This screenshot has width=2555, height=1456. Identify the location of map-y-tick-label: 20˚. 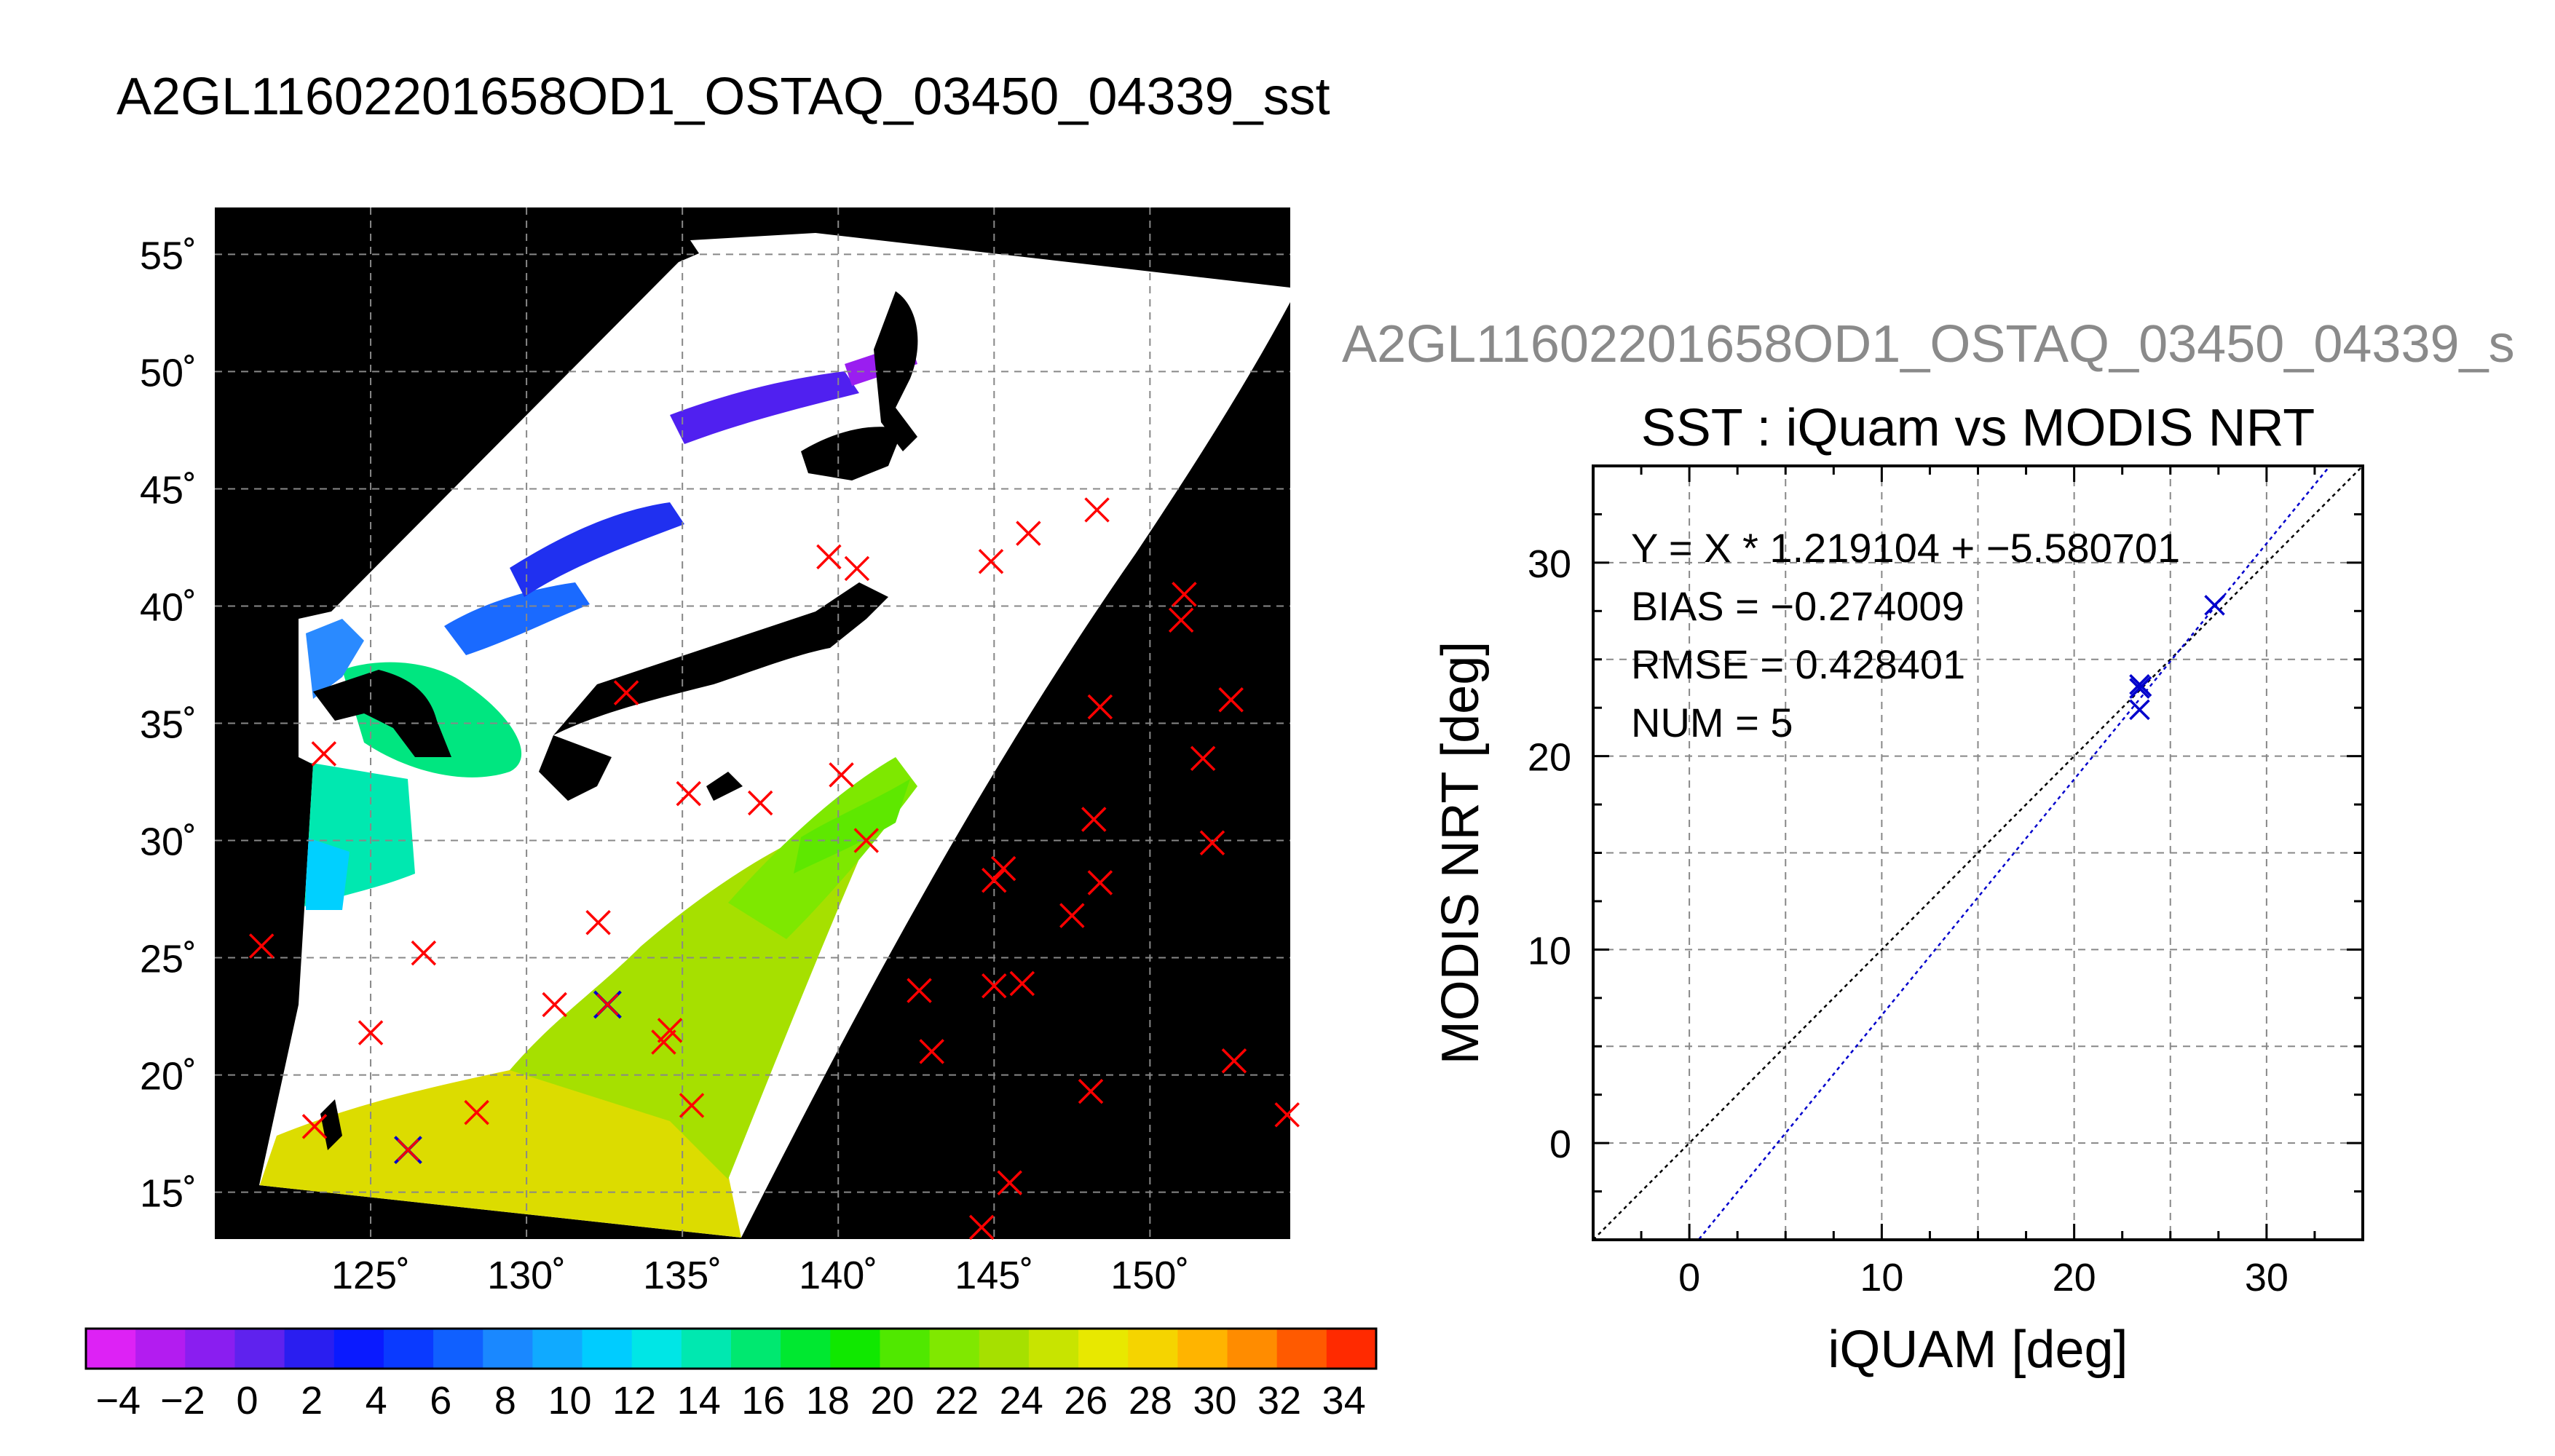
(168, 1077).